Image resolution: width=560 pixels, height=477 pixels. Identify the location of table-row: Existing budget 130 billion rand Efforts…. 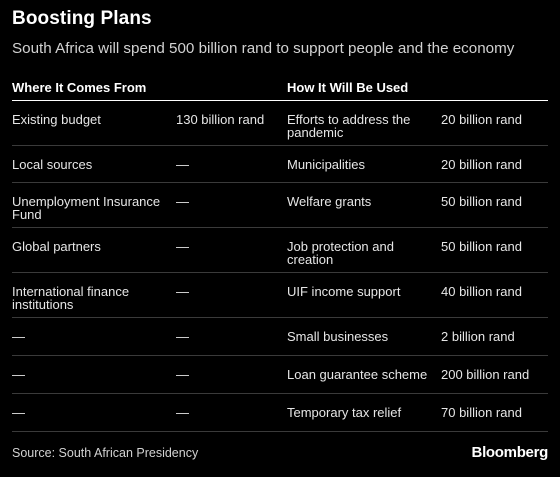
(280, 123).